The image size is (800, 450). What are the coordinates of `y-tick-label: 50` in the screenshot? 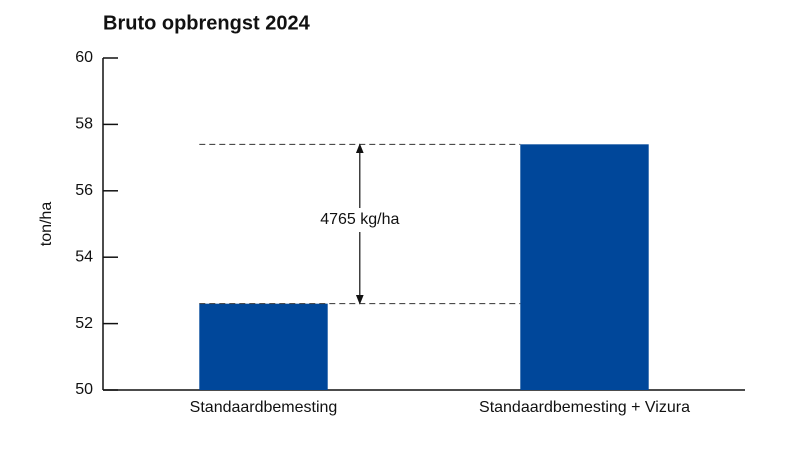 It's located at (84, 389).